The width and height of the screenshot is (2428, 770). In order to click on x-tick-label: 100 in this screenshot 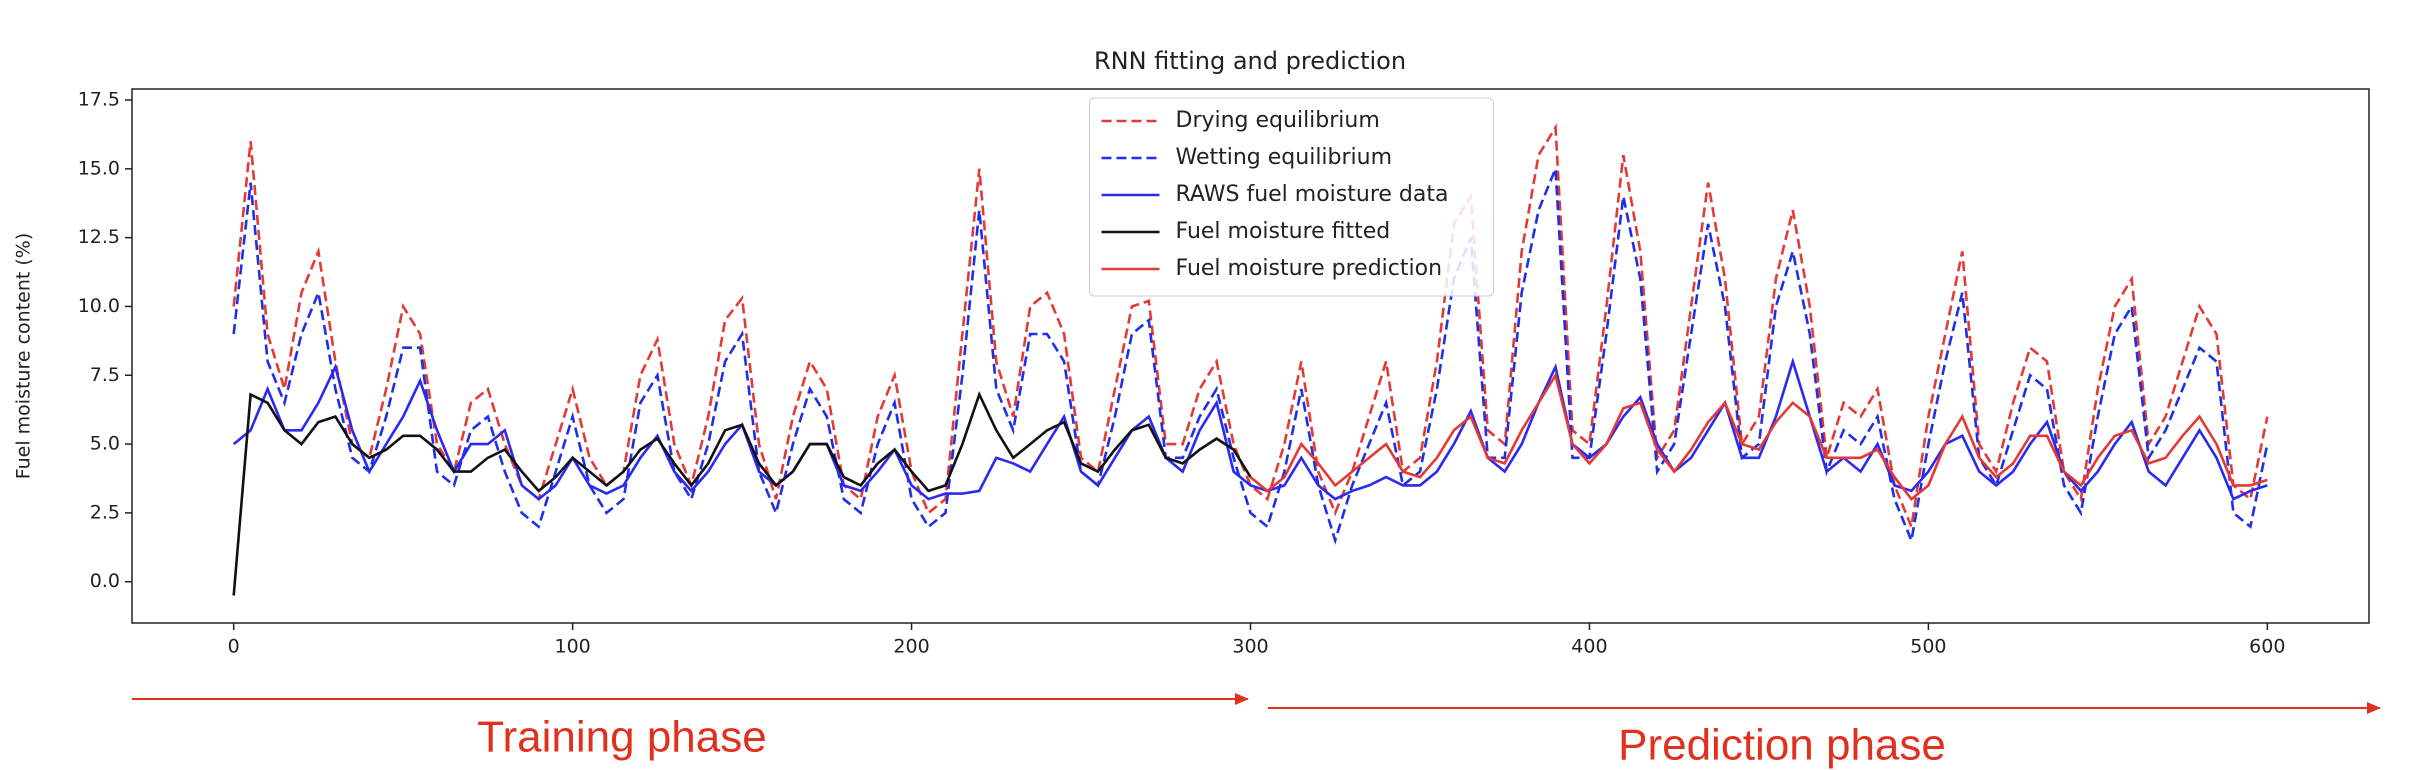, I will do `click(572, 647)`.